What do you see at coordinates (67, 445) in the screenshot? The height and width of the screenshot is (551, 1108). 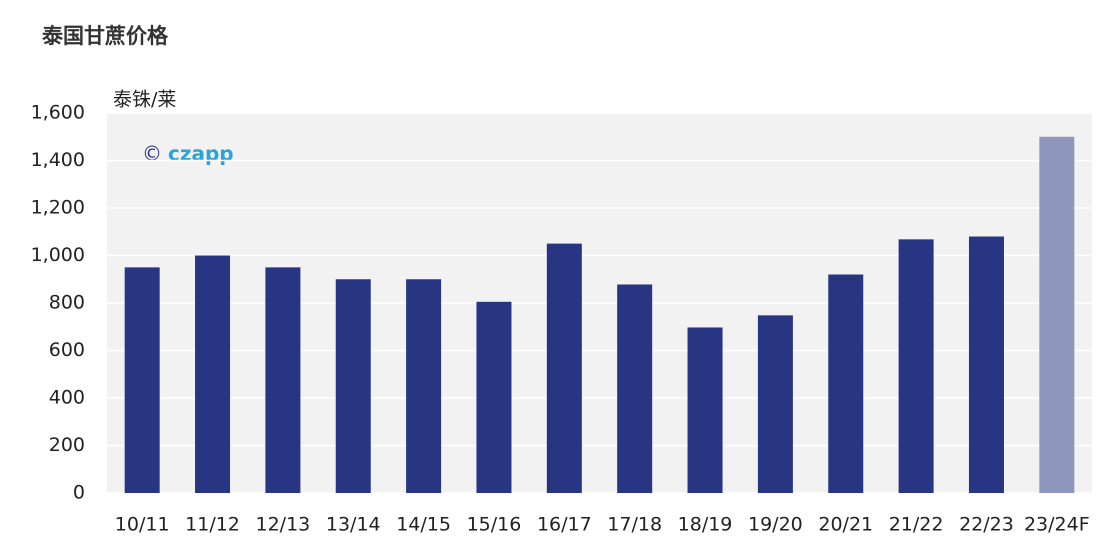 I see `y-tick-label: 200` at bounding box center [67, 445].